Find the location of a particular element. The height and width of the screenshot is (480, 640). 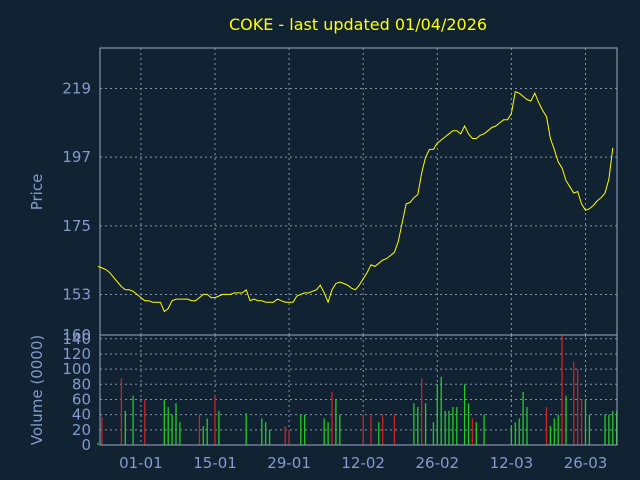

volume-tick-label: 40 is located at coordinates (81, 415).